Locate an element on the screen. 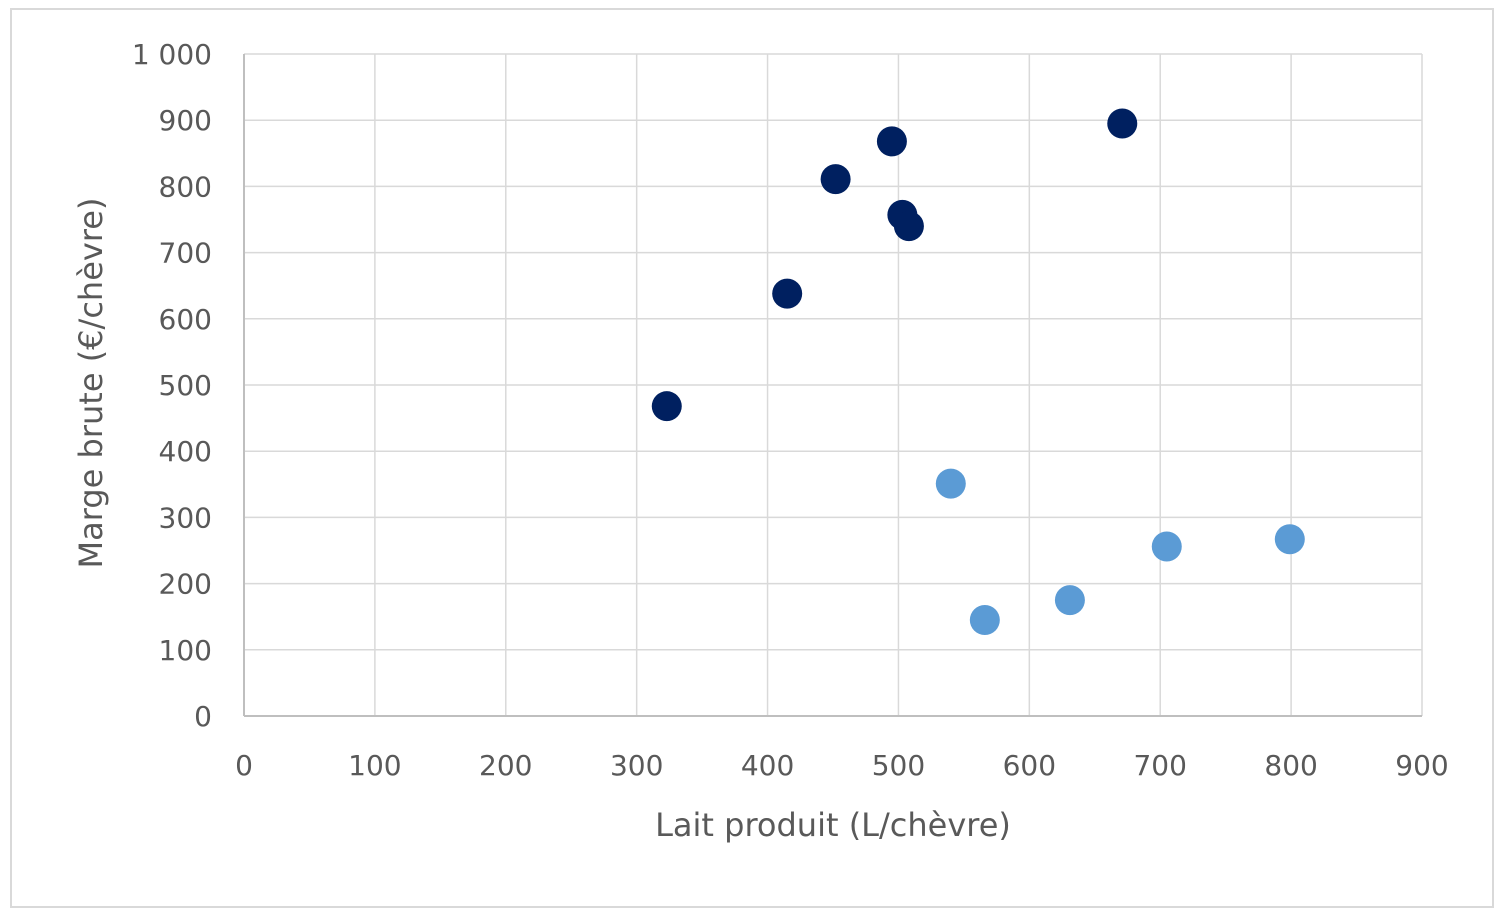 Image resolution: width=1498 pixels, height=908 pixels. x-tick-label: 400 is located at coordinates (767, 765).